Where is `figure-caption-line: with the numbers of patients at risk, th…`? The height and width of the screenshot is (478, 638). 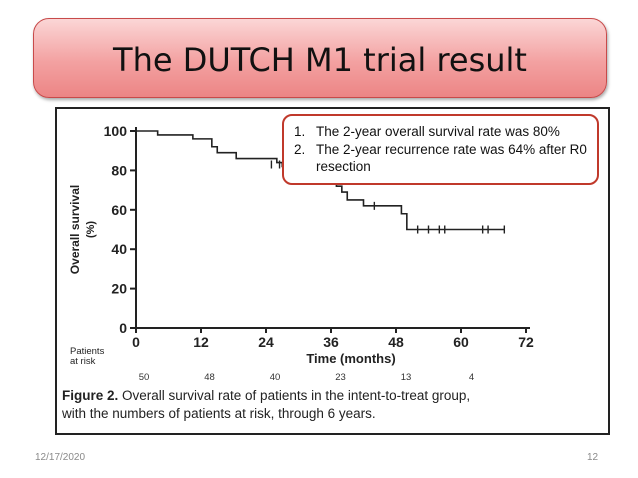
figure-caption-line: with the numbers of patients at risk, th… is located at coordinates (218, 413).